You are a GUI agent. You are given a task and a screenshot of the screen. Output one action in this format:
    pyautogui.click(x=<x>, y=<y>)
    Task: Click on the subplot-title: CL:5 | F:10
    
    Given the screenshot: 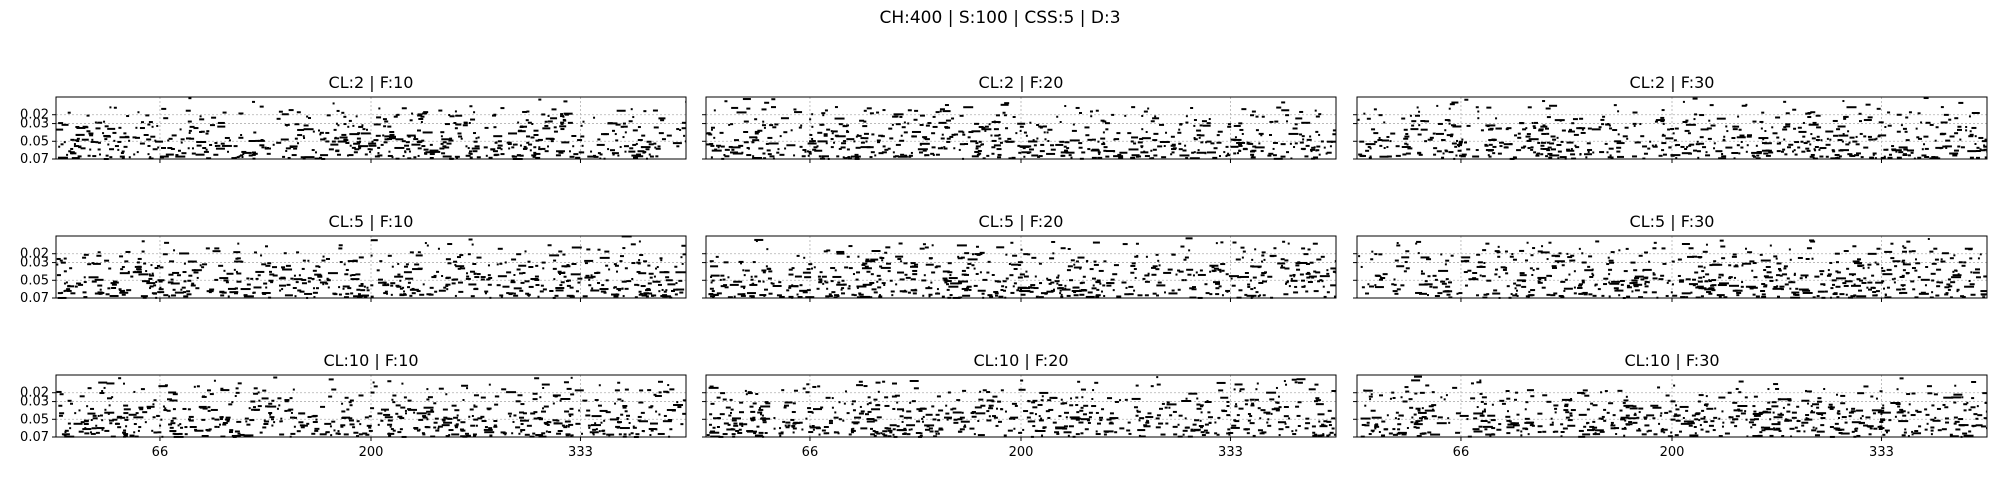 What is the action you would take?
    pyautogui.click(x=371, y=221)
    